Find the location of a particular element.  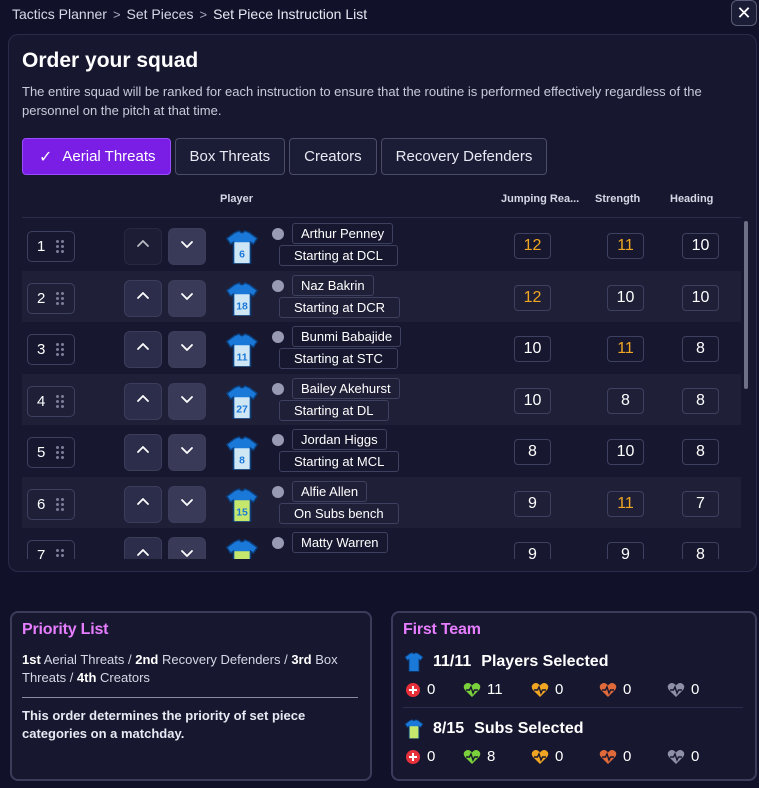

shirt-number: 27 is located at coordinates (242, 409).